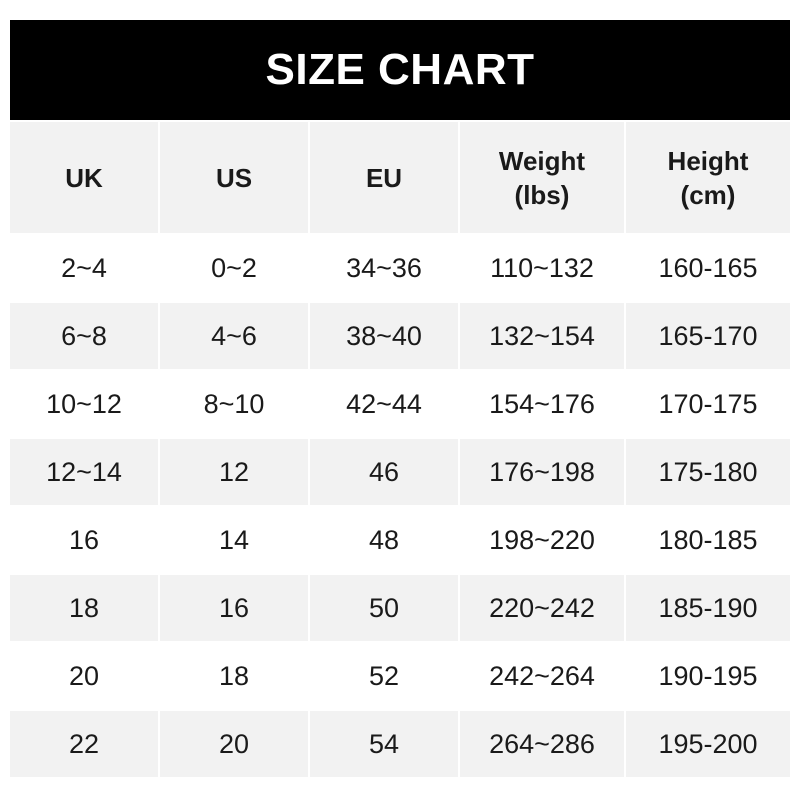  I want to click on column-header-eu: EU, so click(384, 177).